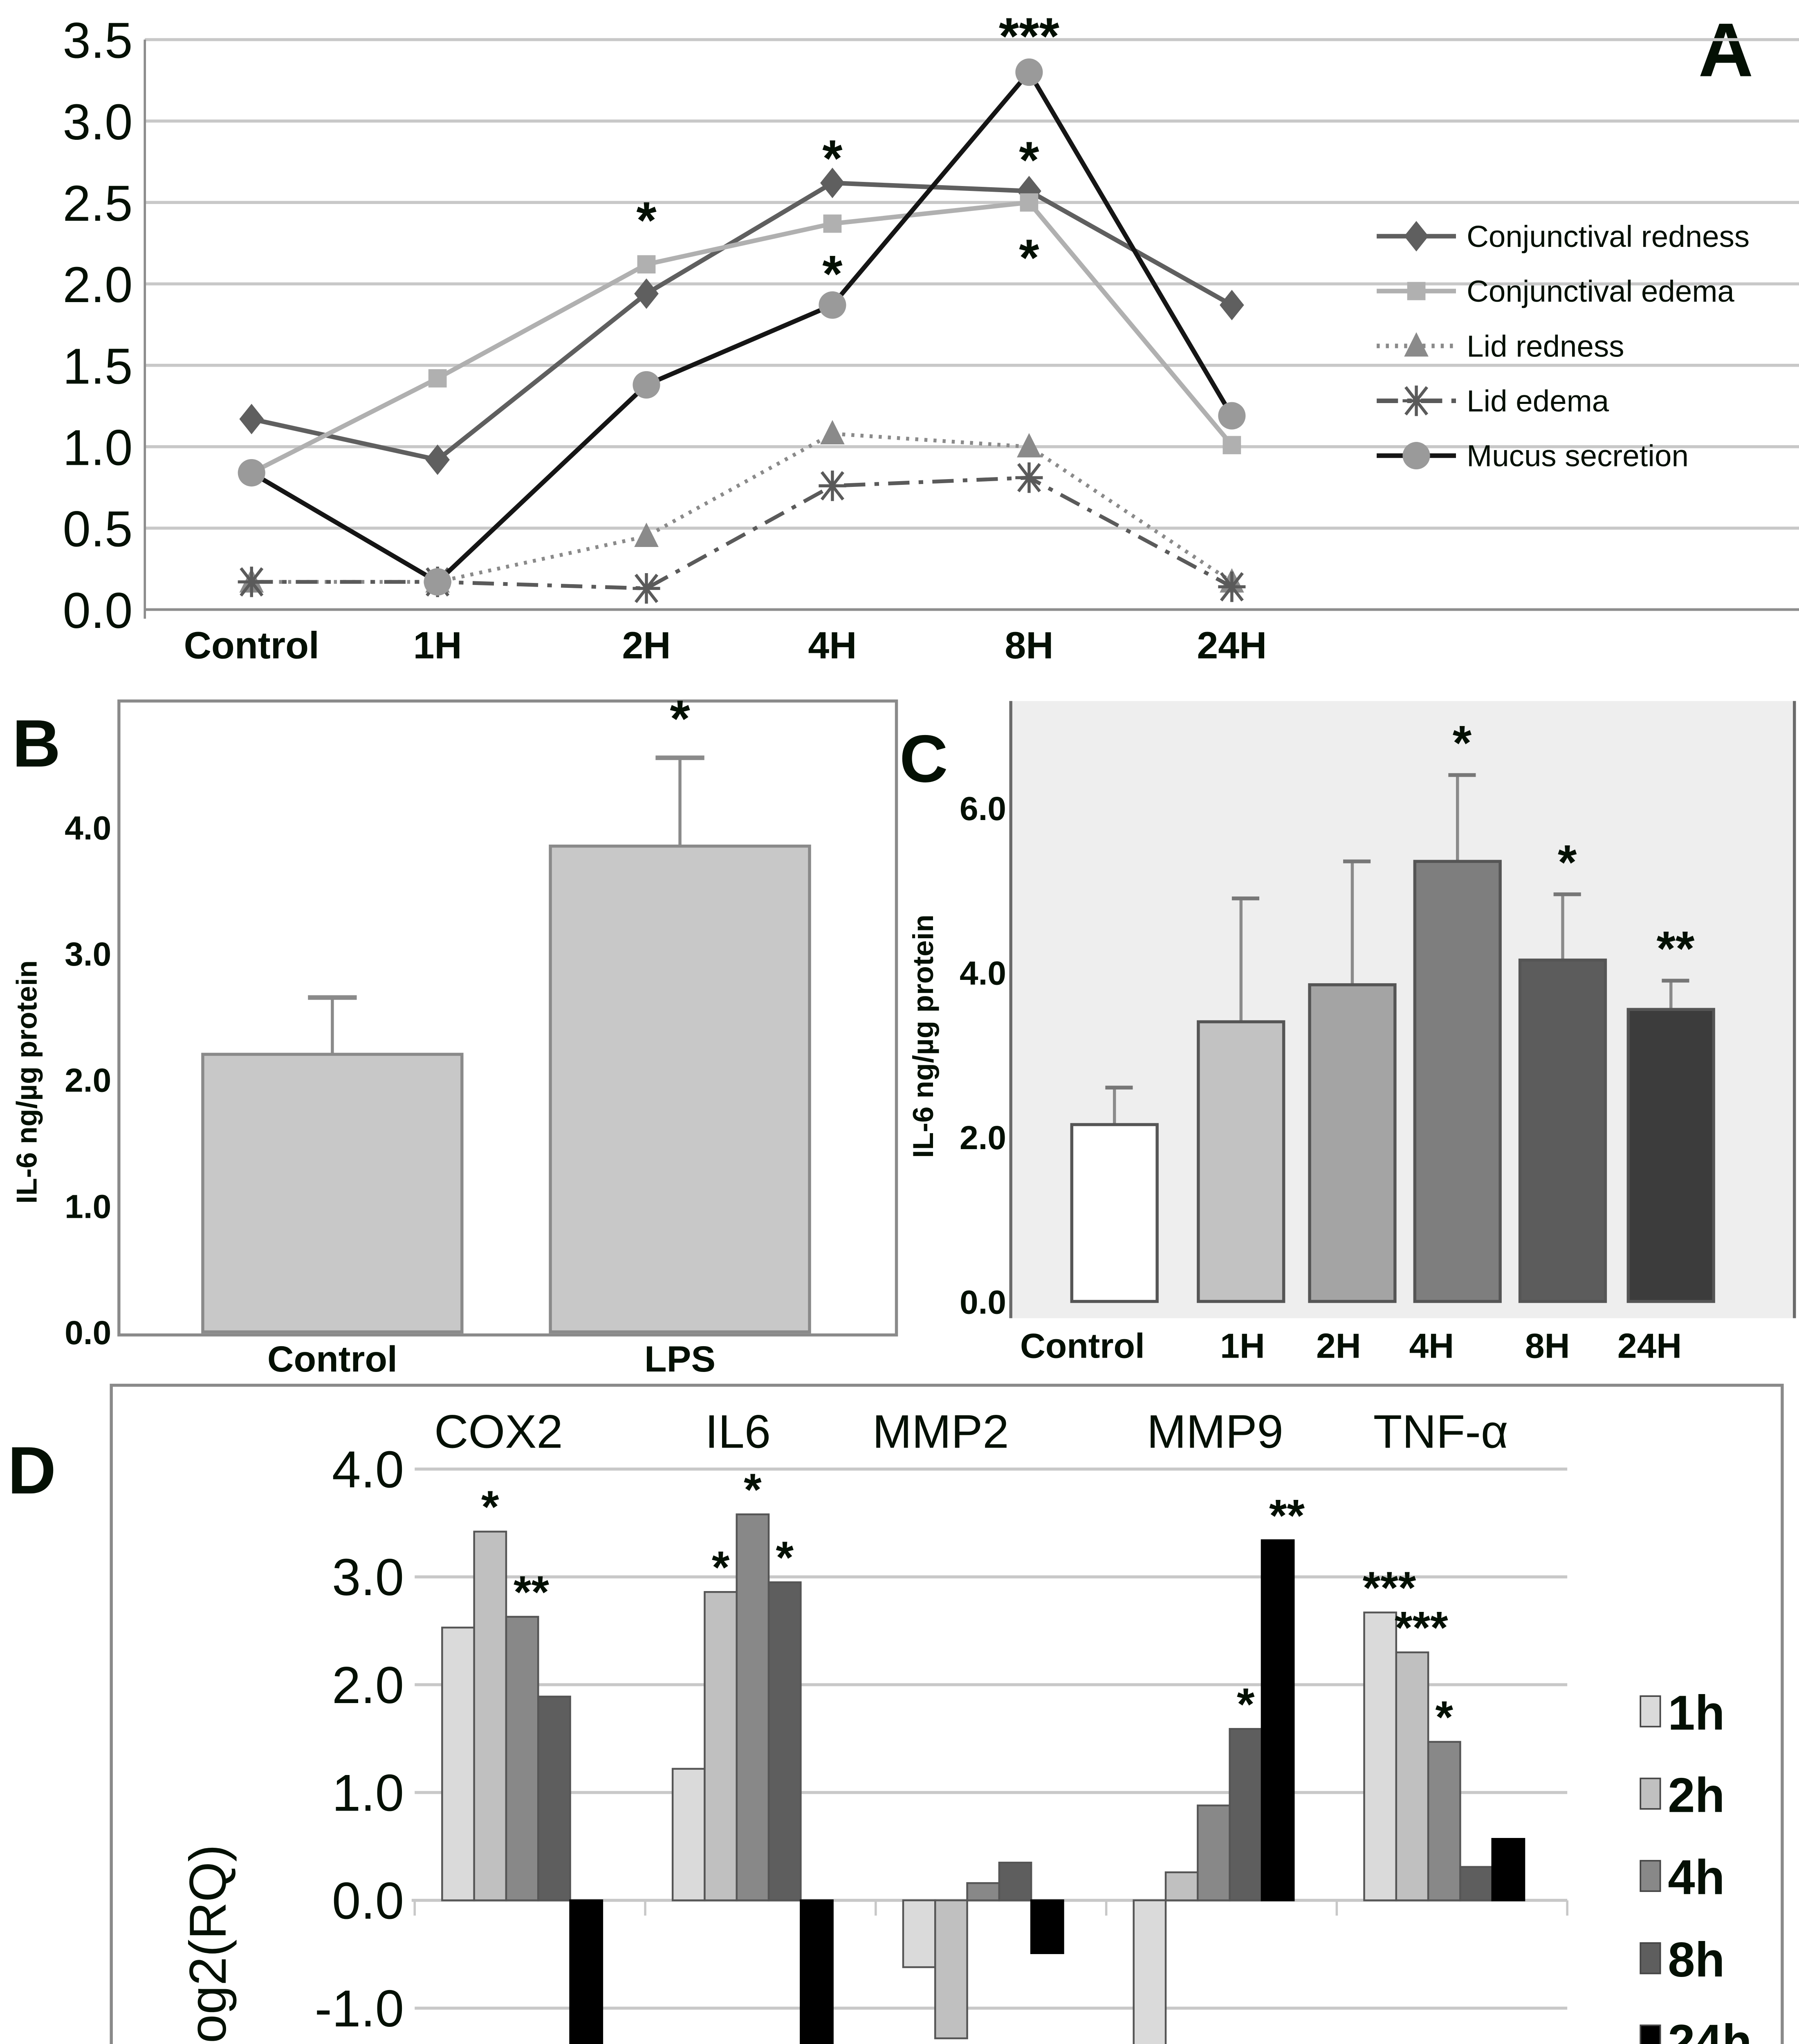 Image resolution: width=1799 pixels, height=2044 pixels. Describe the element at coordinates (1047, 1927) in the screenshot. I see `bar-mmp2-24h` at that location.